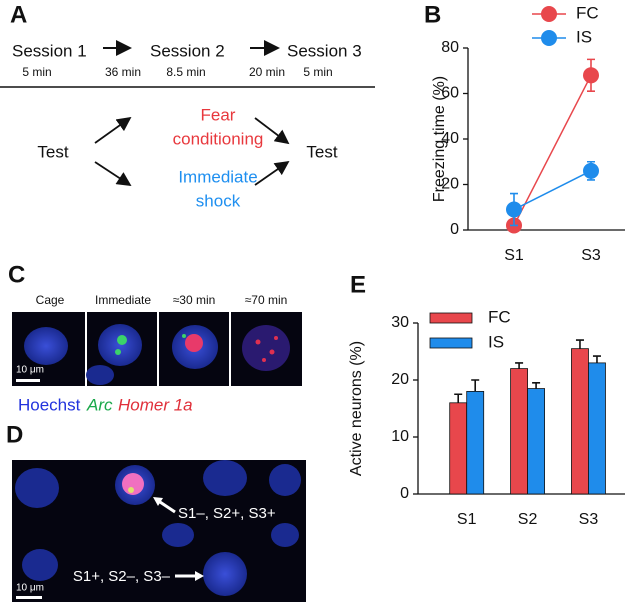  I want to click on column-label: ≈70 min, so click(266, 300).